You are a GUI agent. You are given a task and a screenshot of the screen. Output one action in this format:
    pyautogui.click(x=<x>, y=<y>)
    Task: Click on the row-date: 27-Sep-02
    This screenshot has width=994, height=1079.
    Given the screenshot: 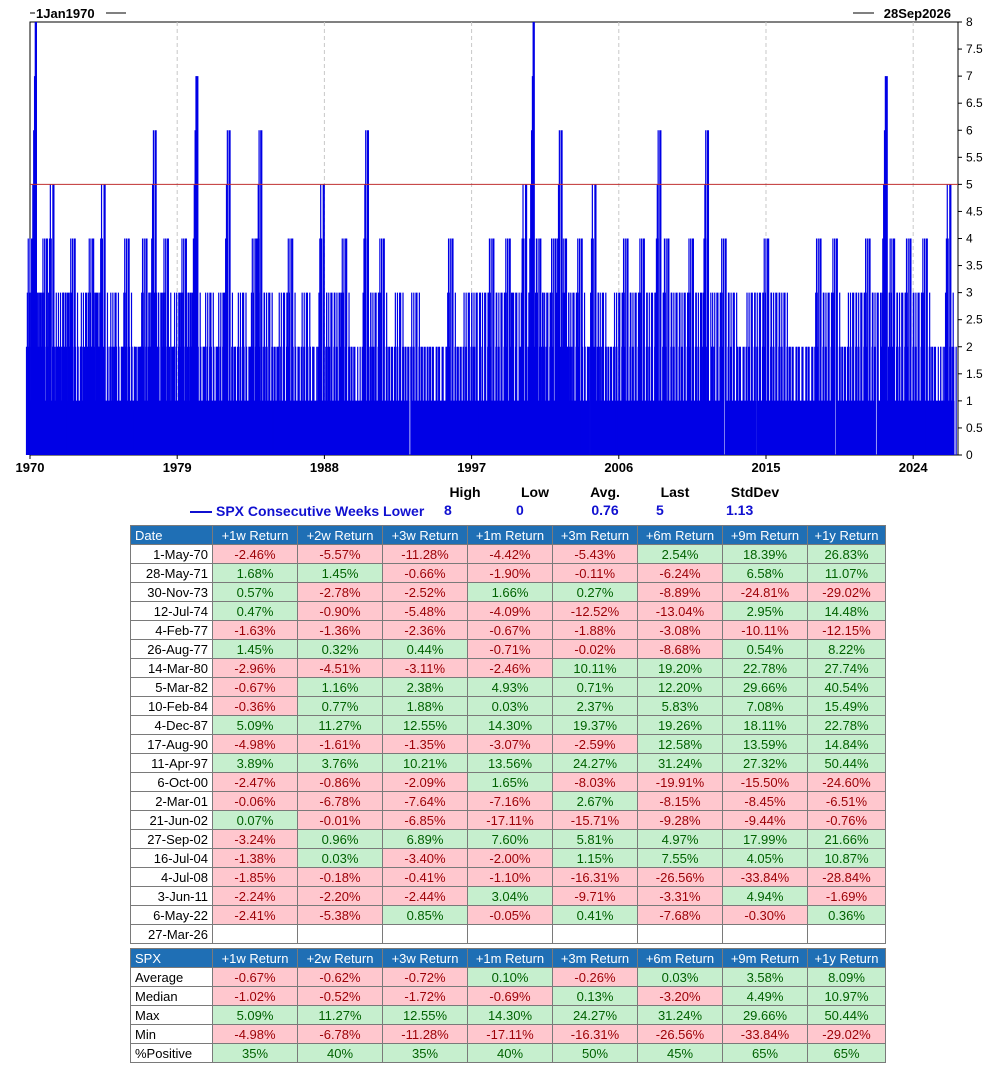 What is the action you would take?
    pyautogui.click(x=171, y=839)
    